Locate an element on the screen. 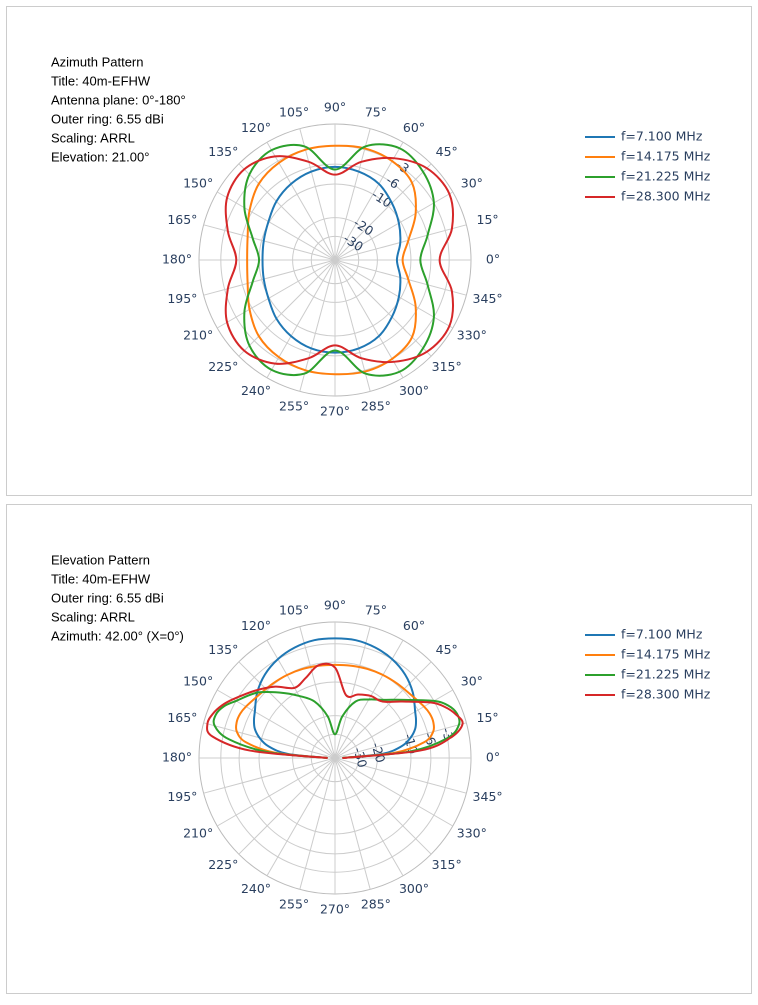 This screenshot has height=1005, width=758. angular-tick-label: 90° is located at coordinates (335, 605).